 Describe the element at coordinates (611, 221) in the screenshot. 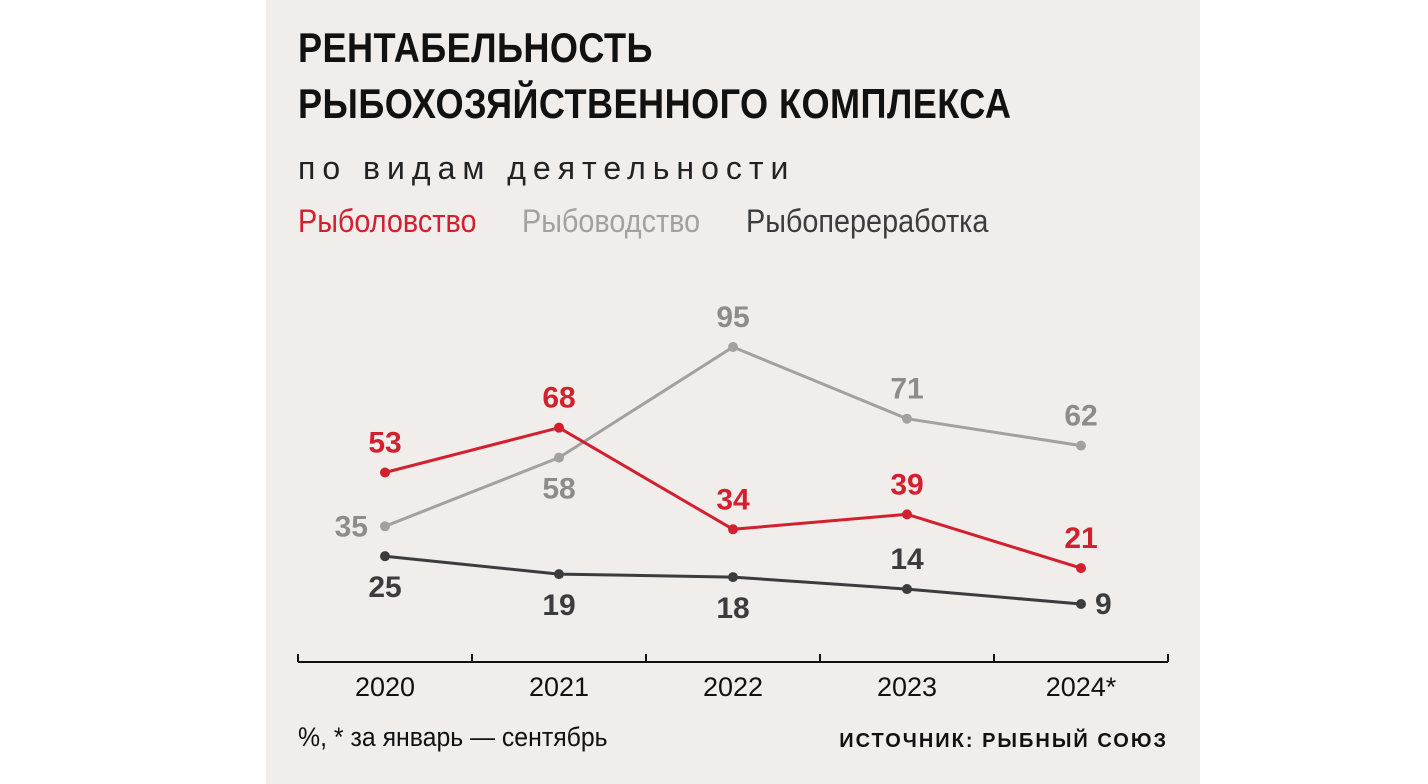

I see `legend-aquaculture: Рыбоводство` at that location.